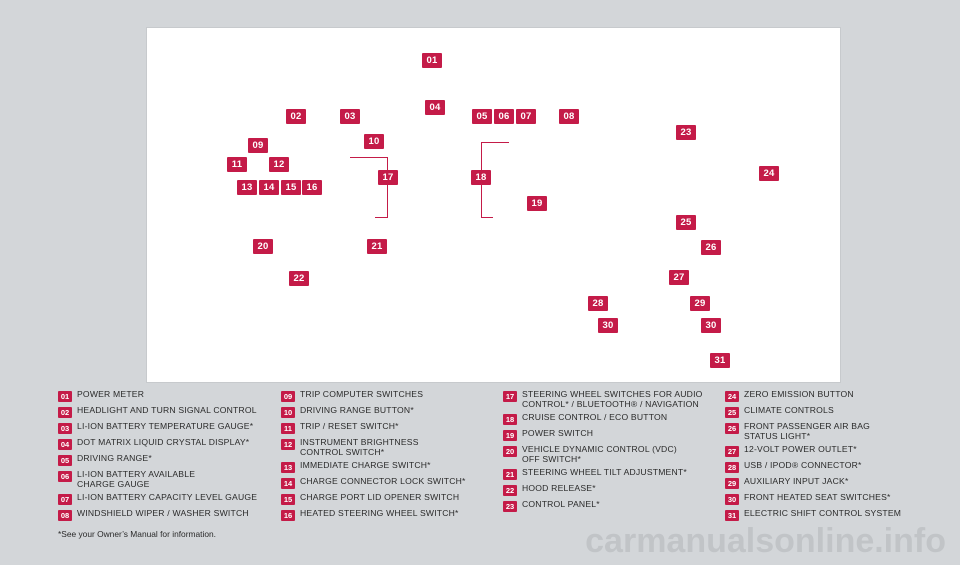 This screenshot has height=565, width=960. I want to click on bracket-18-bottom, so click(487, 217).